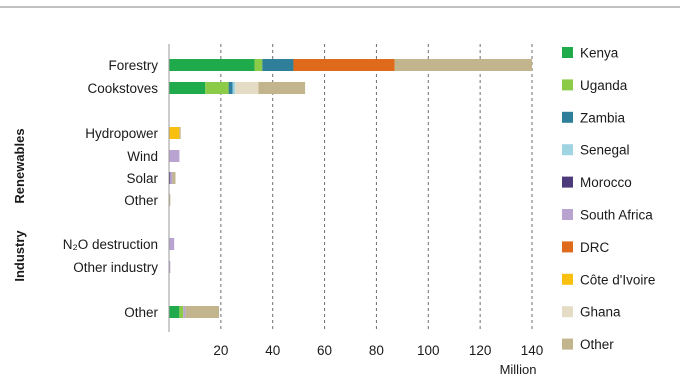  I want to click on category-label-other-5: Other, so click(141, 200).